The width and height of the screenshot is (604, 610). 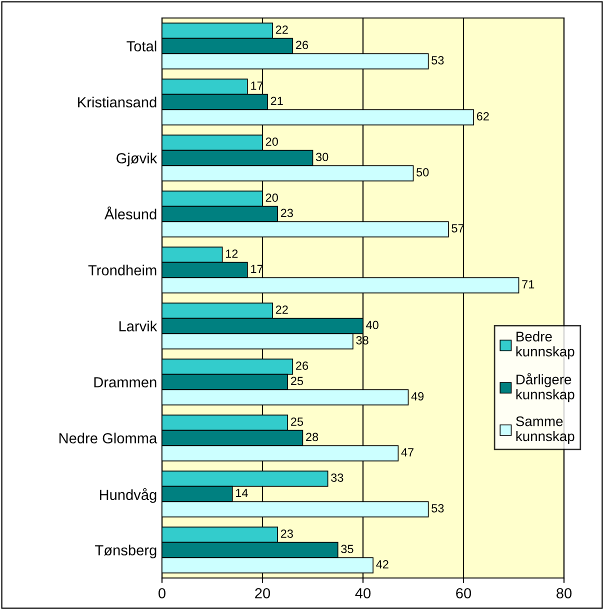 What do you see at coordinates (417, 396) in the screenshot?
I see `data-label: 49` at bounding box center [417, 396].